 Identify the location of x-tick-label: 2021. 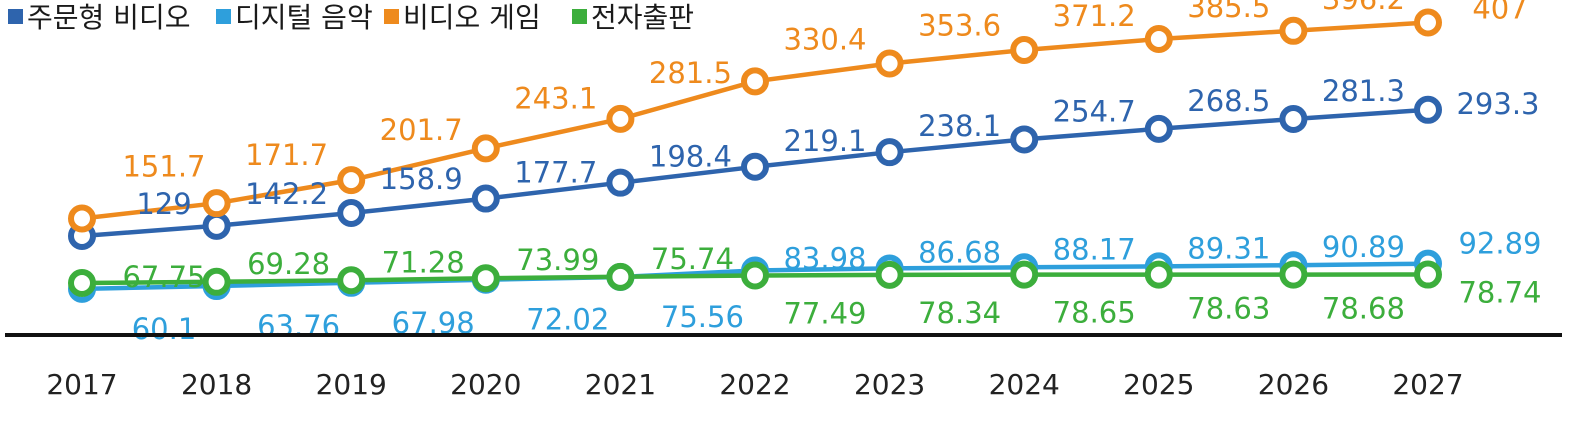
(620, 384).